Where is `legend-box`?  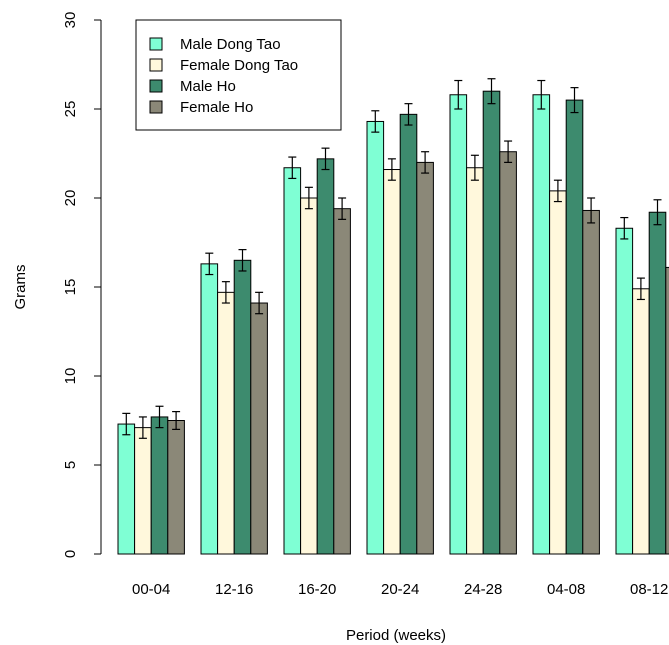
legend-box is located at coordinates (238, 75).